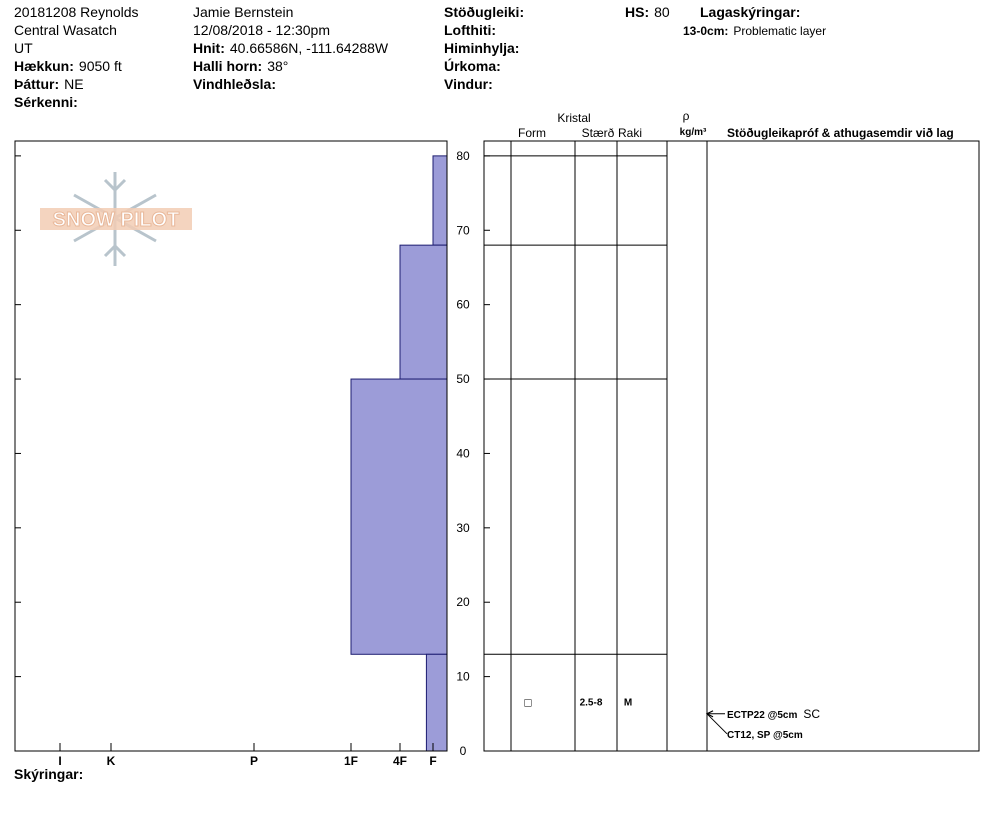 Image resolution: width=994 pixels, height=840 pixels. I want to click on x-tick-label: P, so click(254, 761).